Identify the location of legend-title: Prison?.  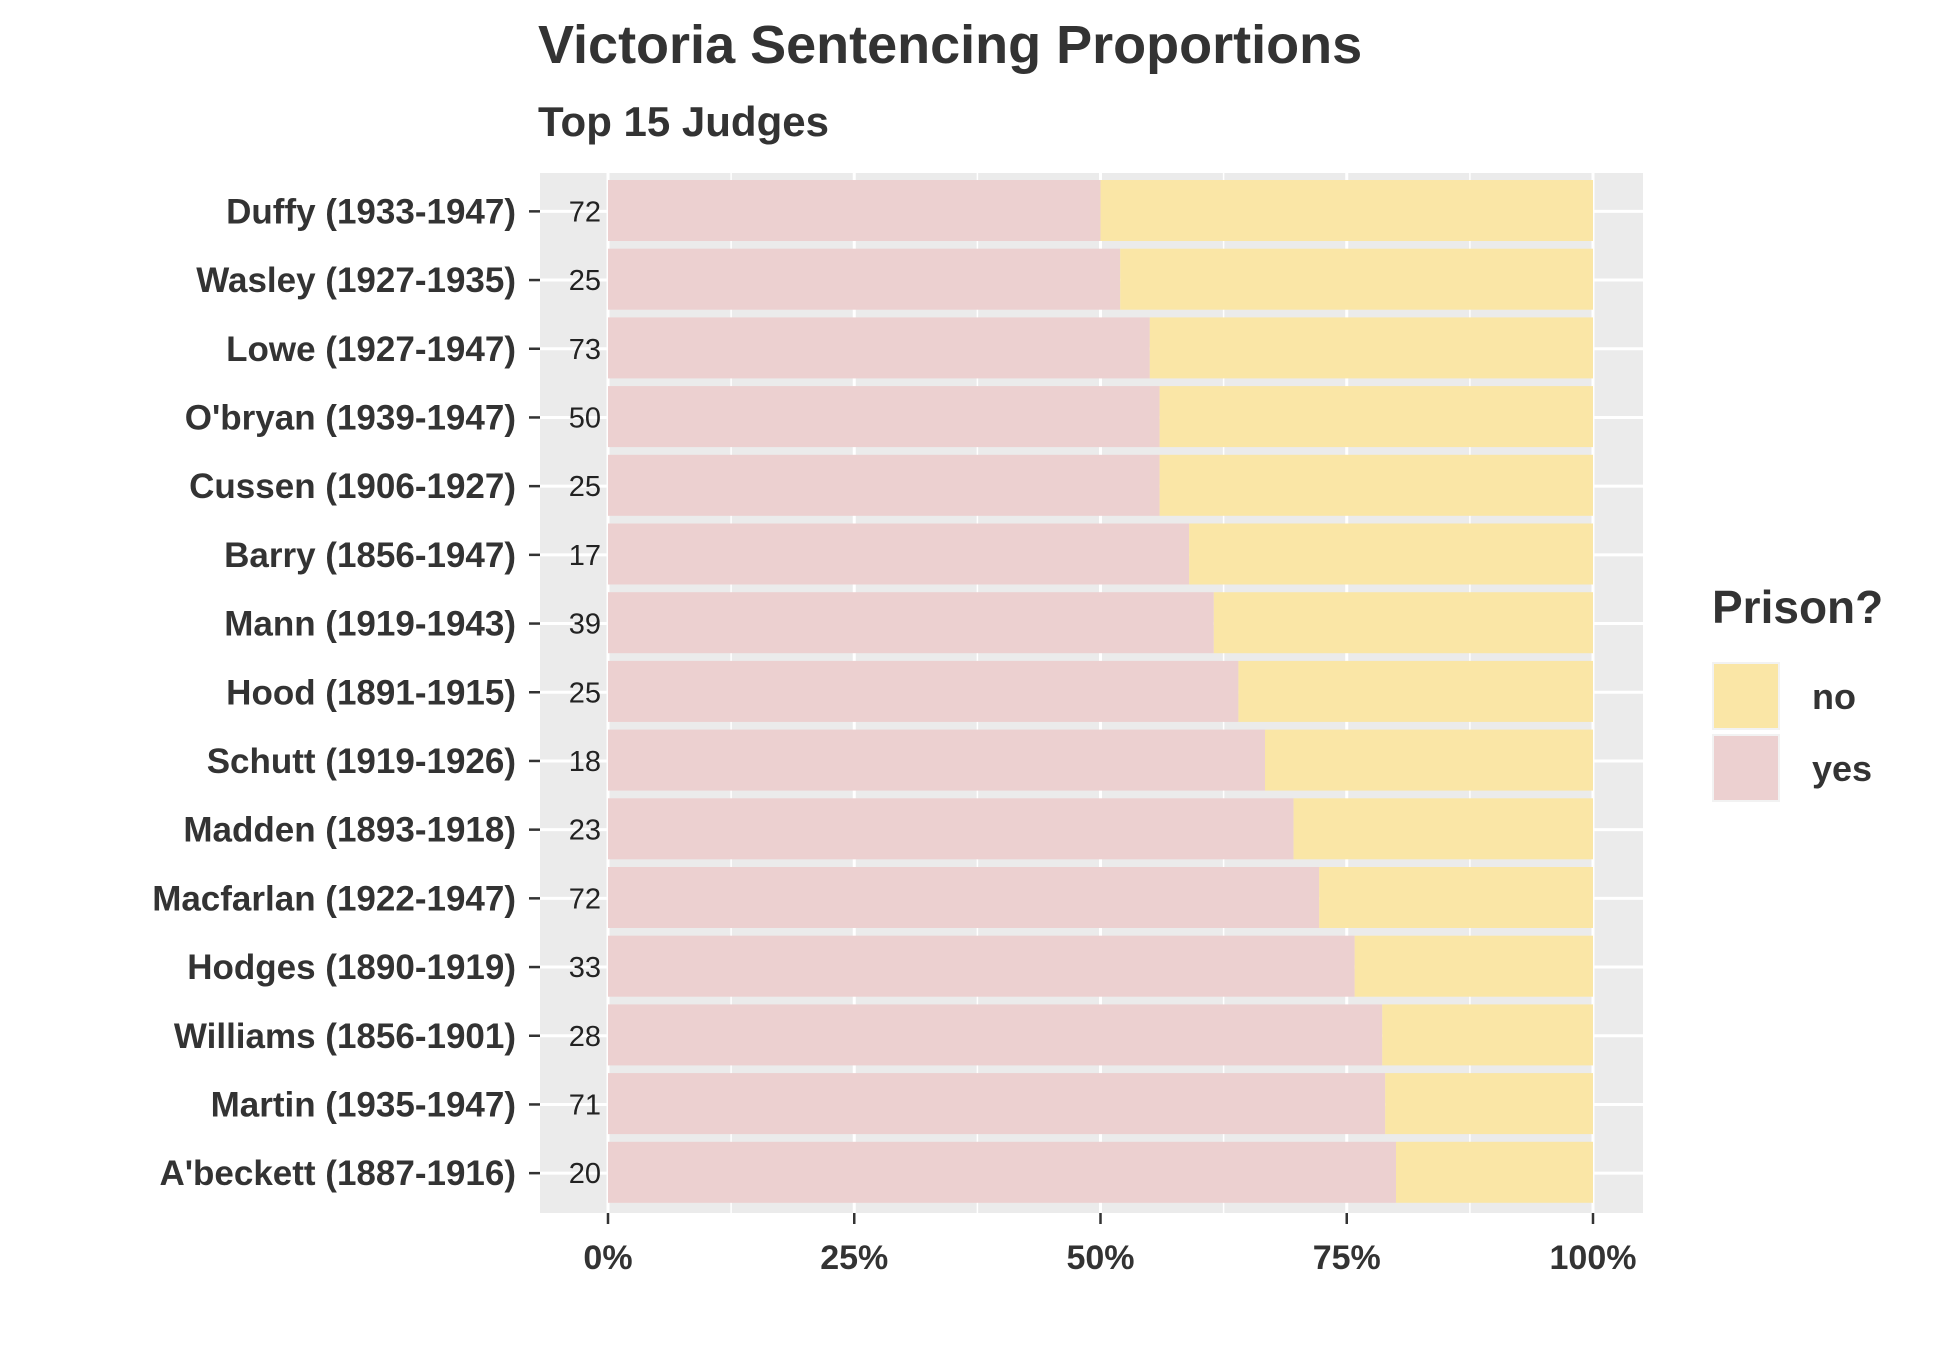
(1798, 607).